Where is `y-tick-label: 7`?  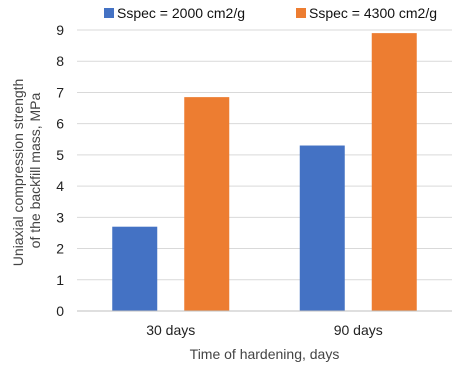 y-tick-label: 7 is located at coordinates (60, 92).